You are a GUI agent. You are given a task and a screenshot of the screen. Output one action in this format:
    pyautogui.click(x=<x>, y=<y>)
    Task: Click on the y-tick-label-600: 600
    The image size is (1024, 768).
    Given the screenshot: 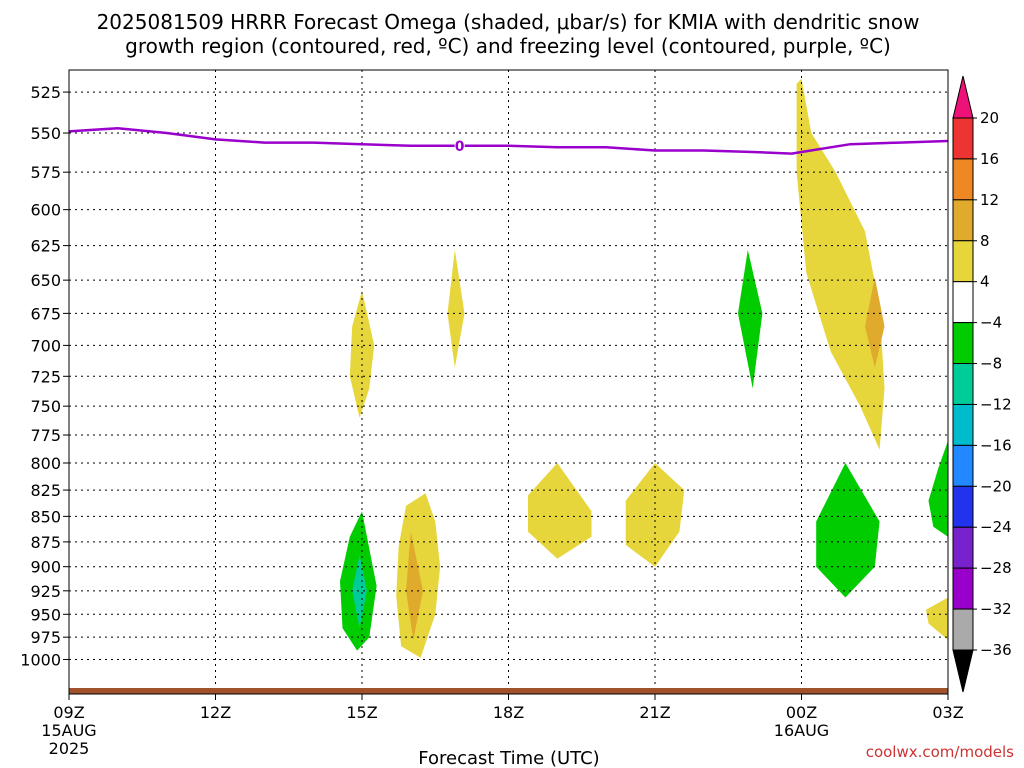 What is the action you would take?
    pyautogui.click(x=45, y=210)
    